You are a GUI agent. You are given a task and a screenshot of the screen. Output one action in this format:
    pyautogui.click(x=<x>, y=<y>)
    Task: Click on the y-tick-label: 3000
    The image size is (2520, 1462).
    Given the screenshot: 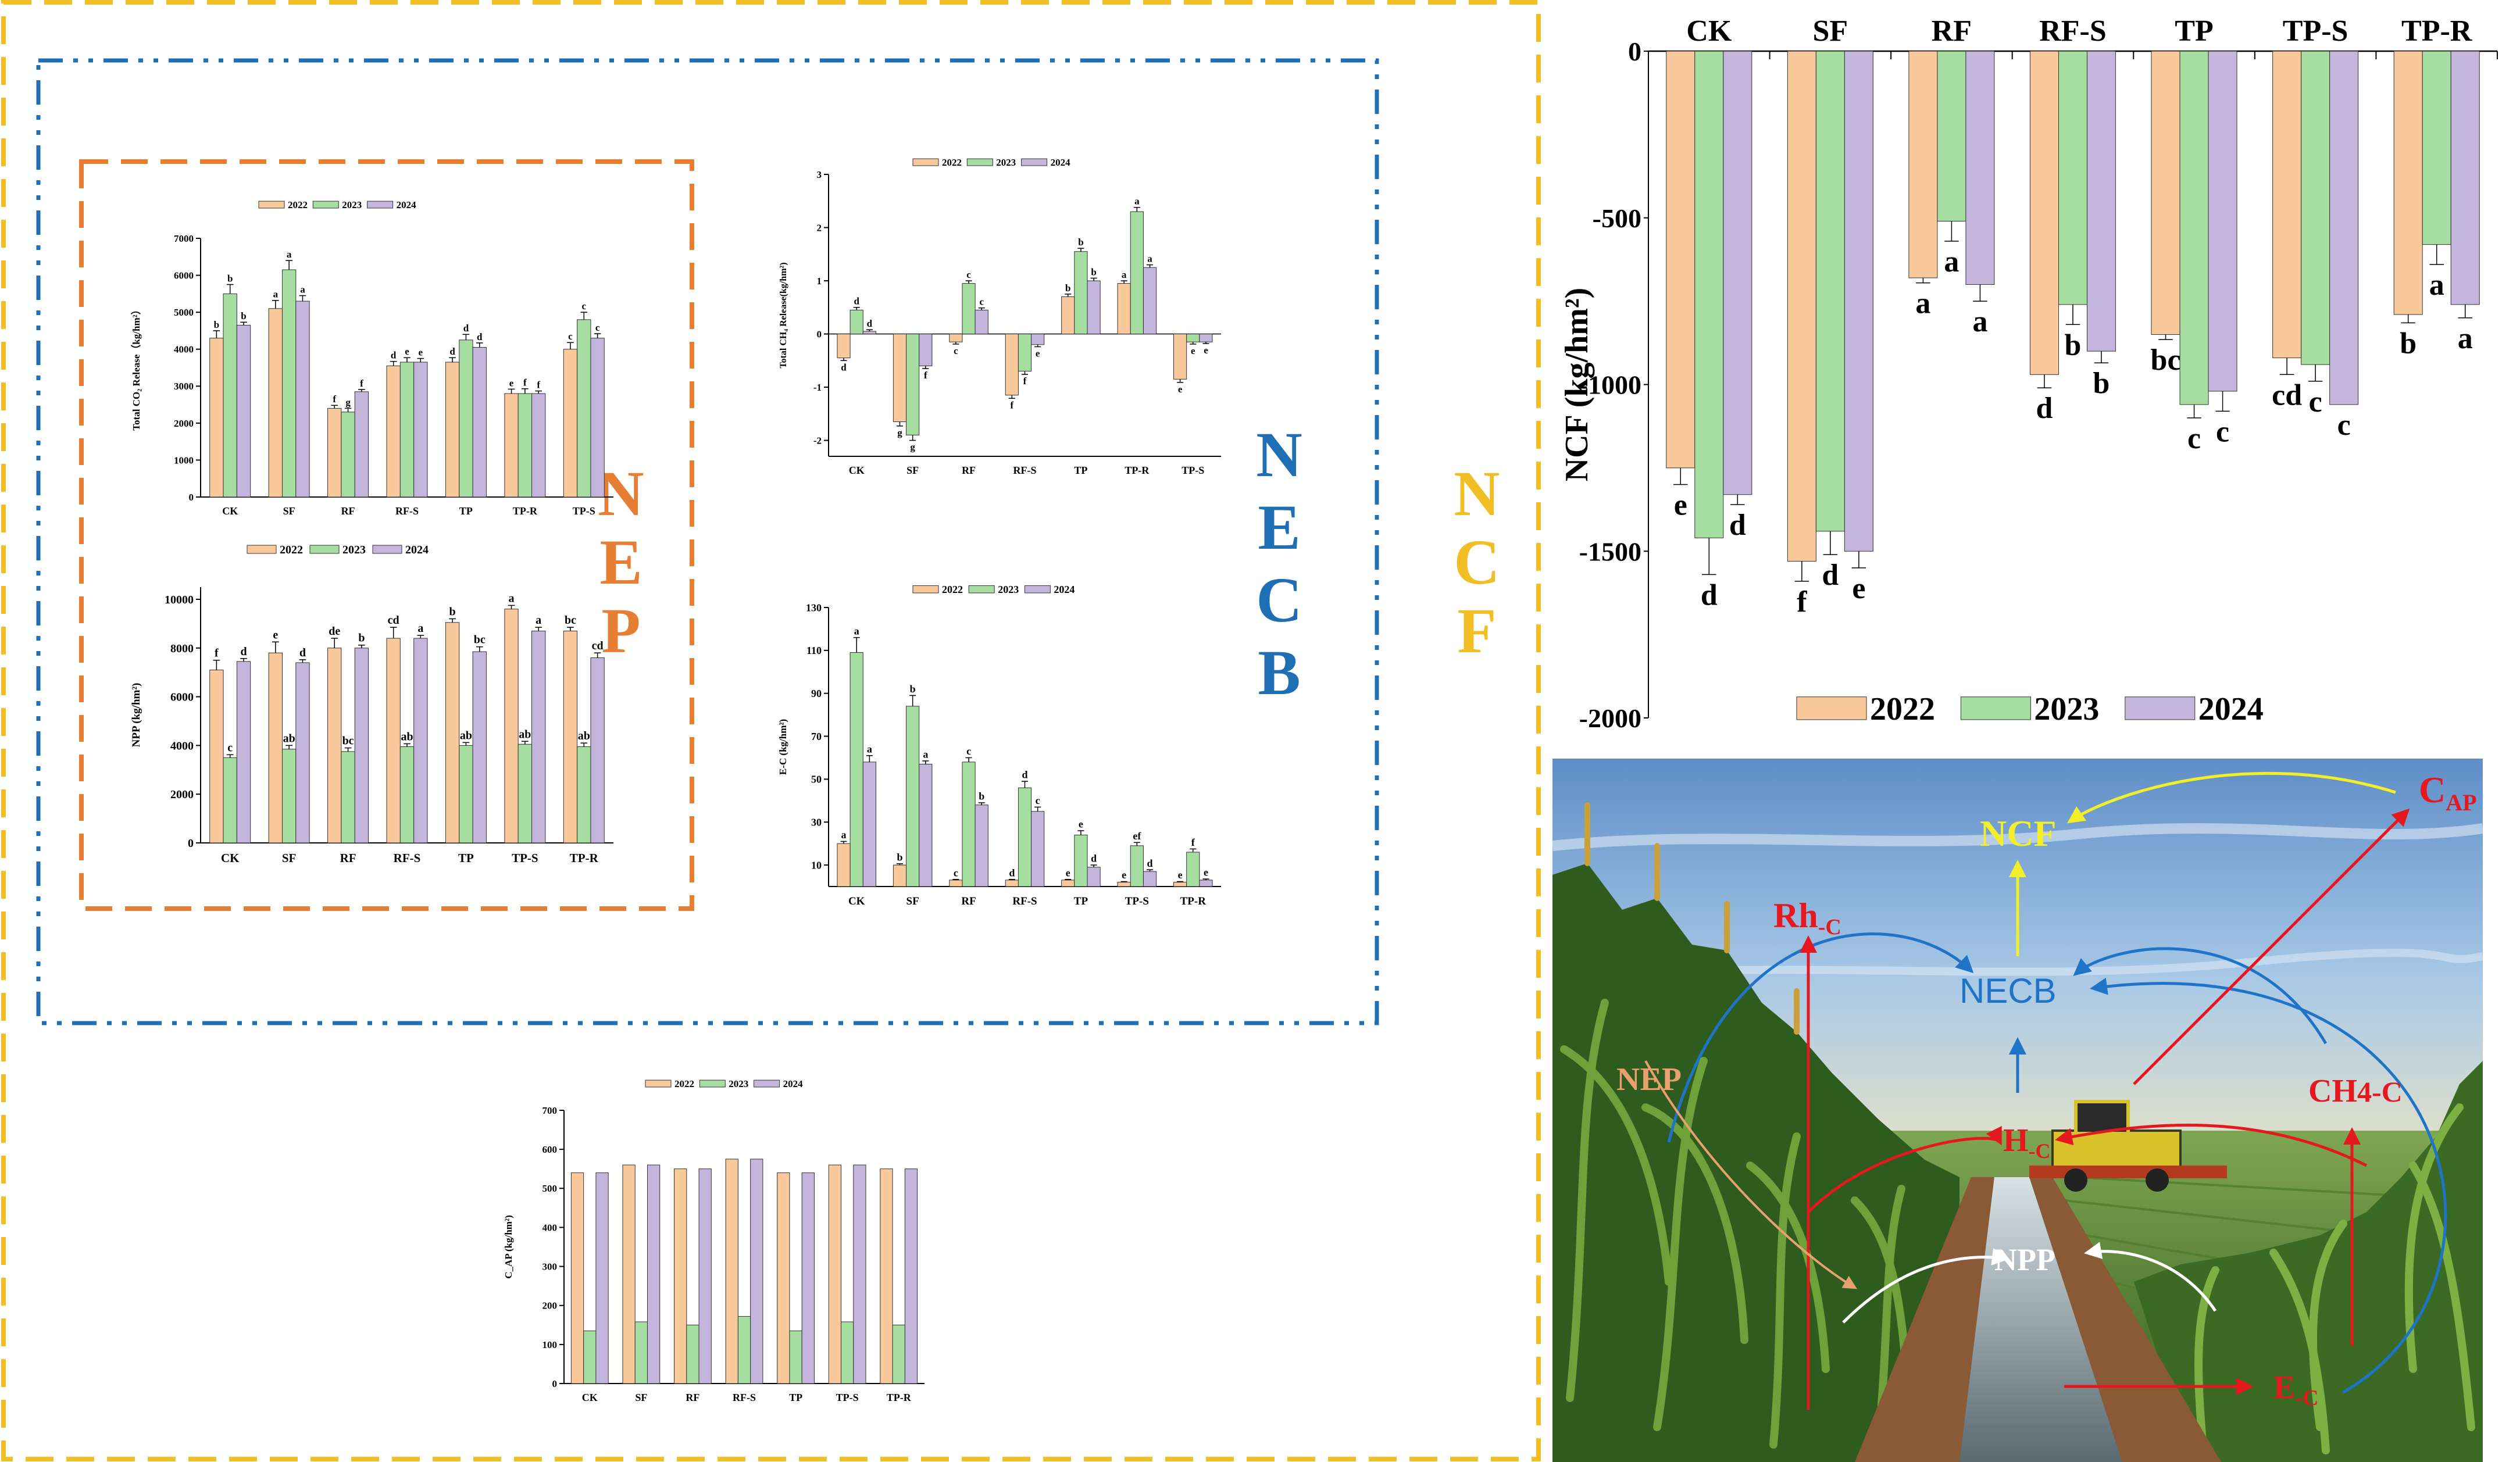 What is the action you would take?
    pyautogui.click(x=184, y=387)
    